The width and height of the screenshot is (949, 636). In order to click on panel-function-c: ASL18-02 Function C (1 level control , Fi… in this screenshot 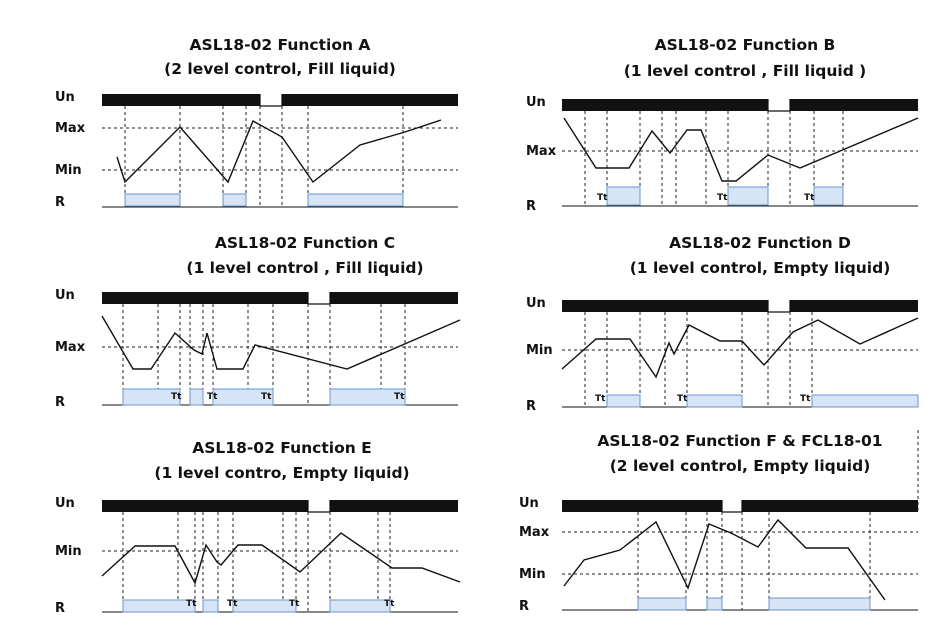, I will do `click(258, 322)`.